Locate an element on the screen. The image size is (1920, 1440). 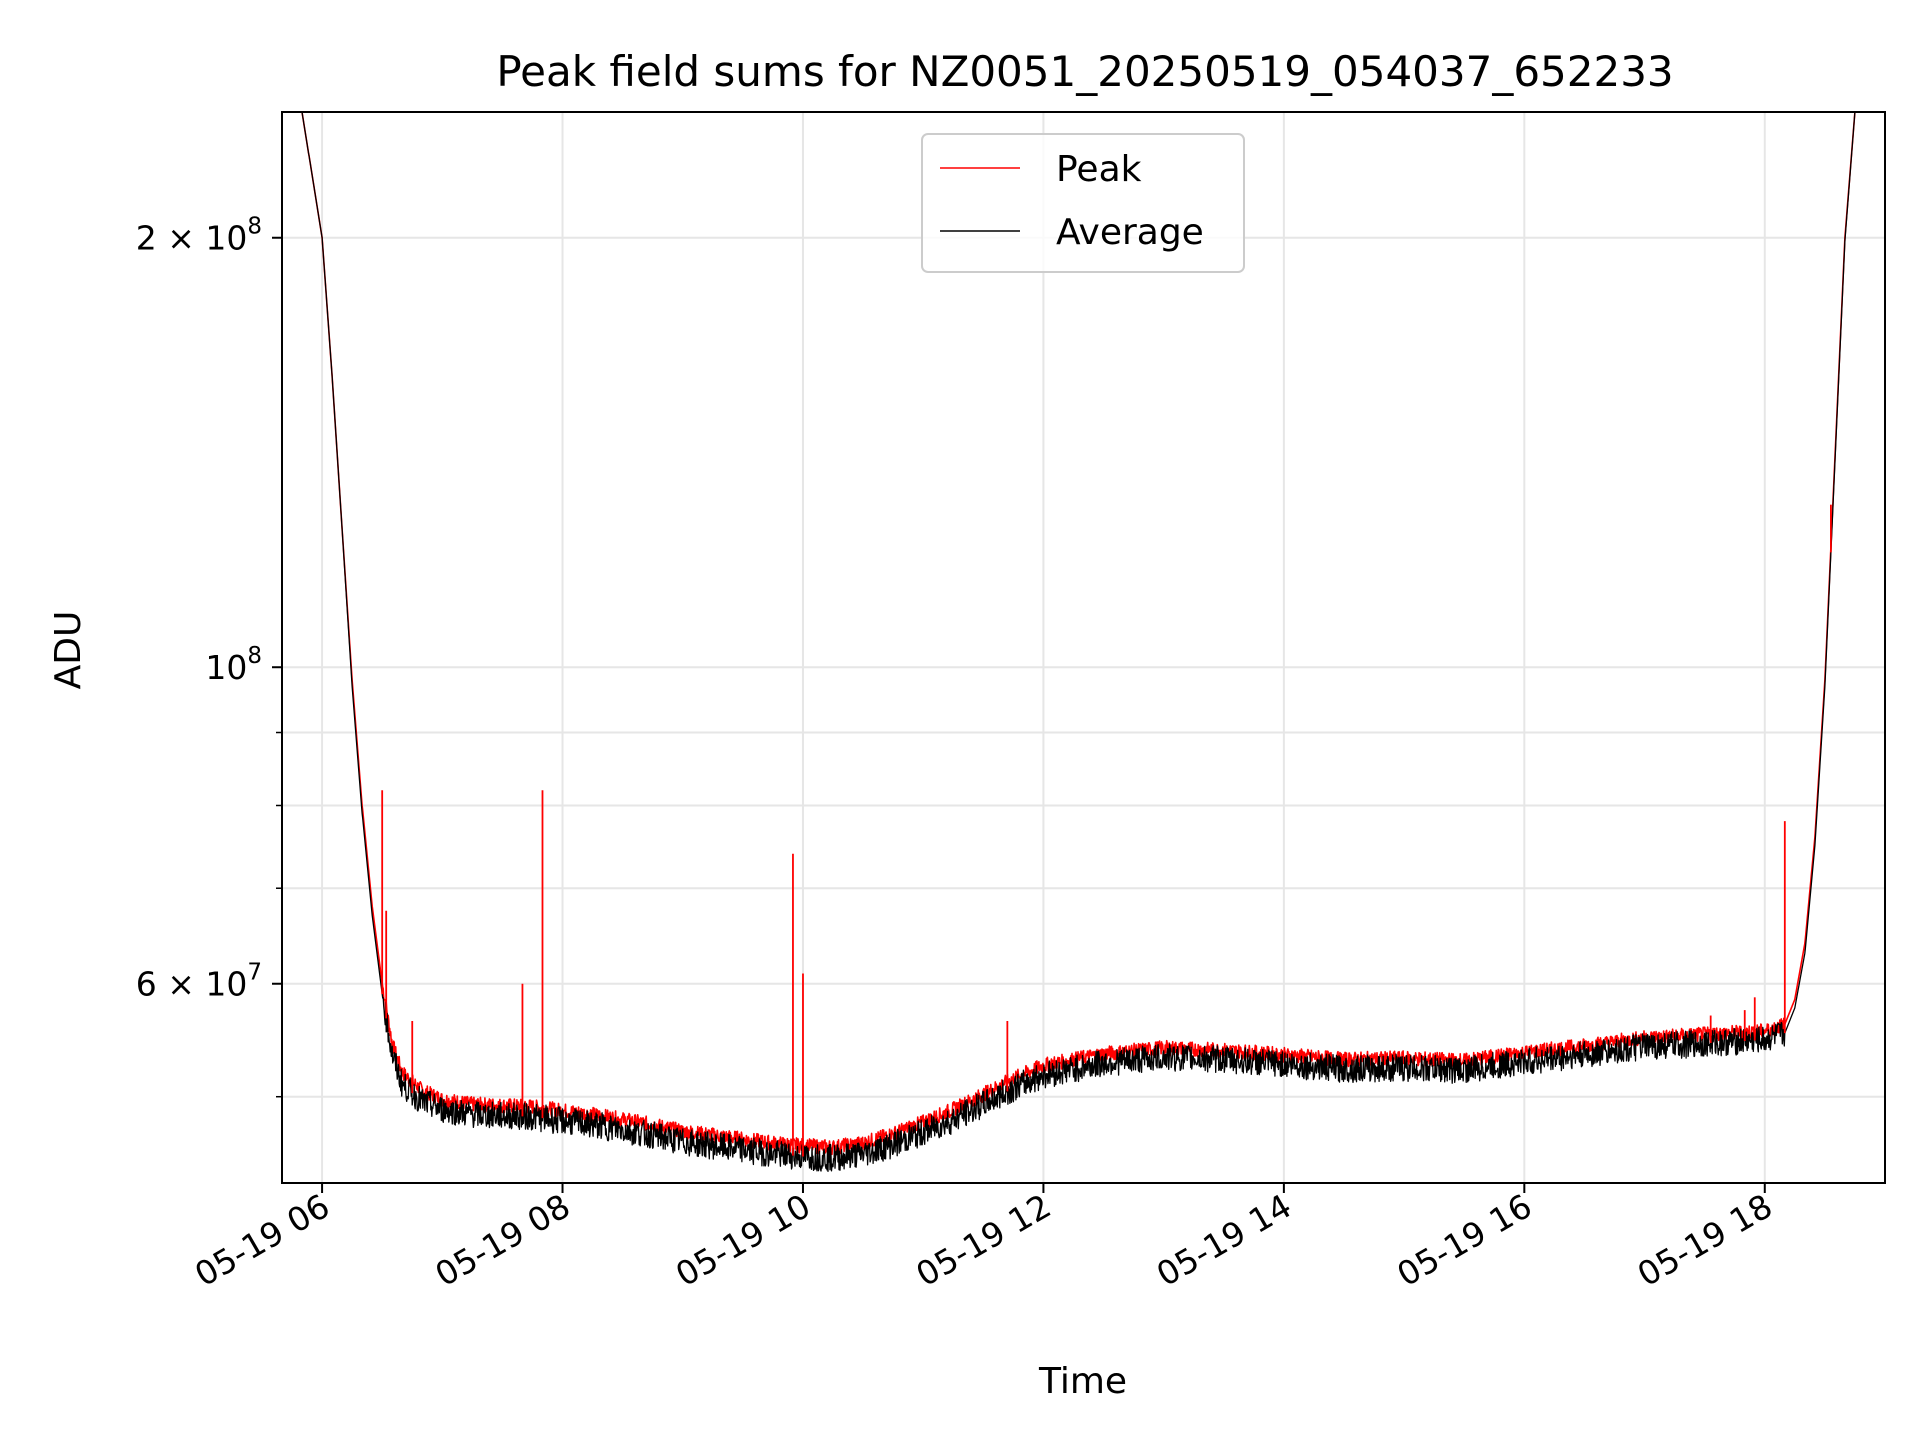
y-tick-label: 108 is located at coordinates (233, 665).